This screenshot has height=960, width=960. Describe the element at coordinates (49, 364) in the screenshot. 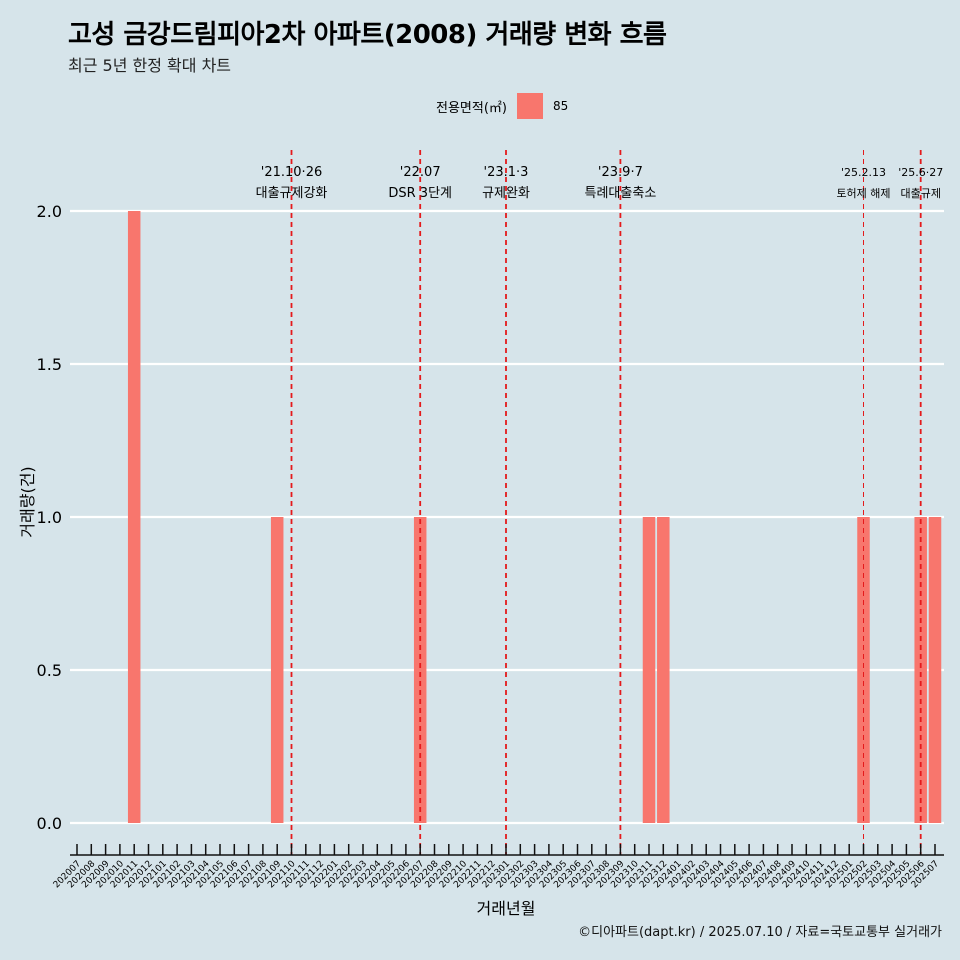

I see `y-tick-label: 1.5` at that location.